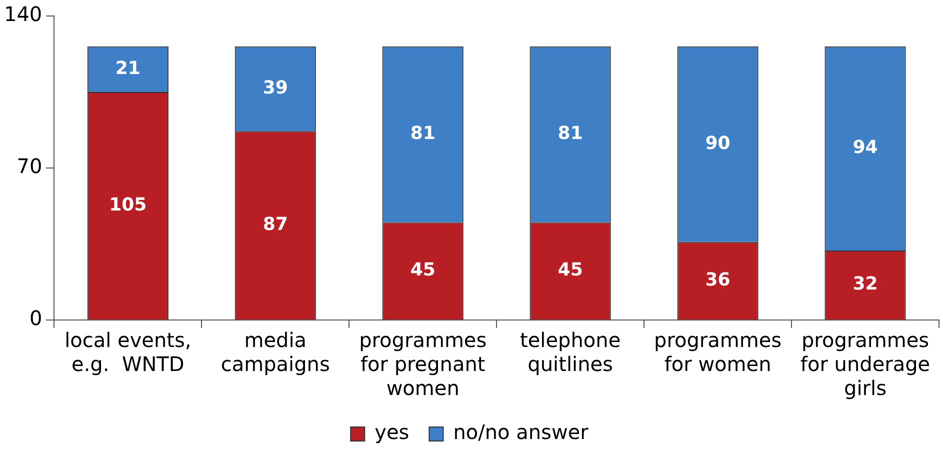 This screenshot has width=943, height=454. What do you see at coordinates (521, 432) in the screenshot?
I see `legend-label: no/no answer` at bounding box center [521, 432].